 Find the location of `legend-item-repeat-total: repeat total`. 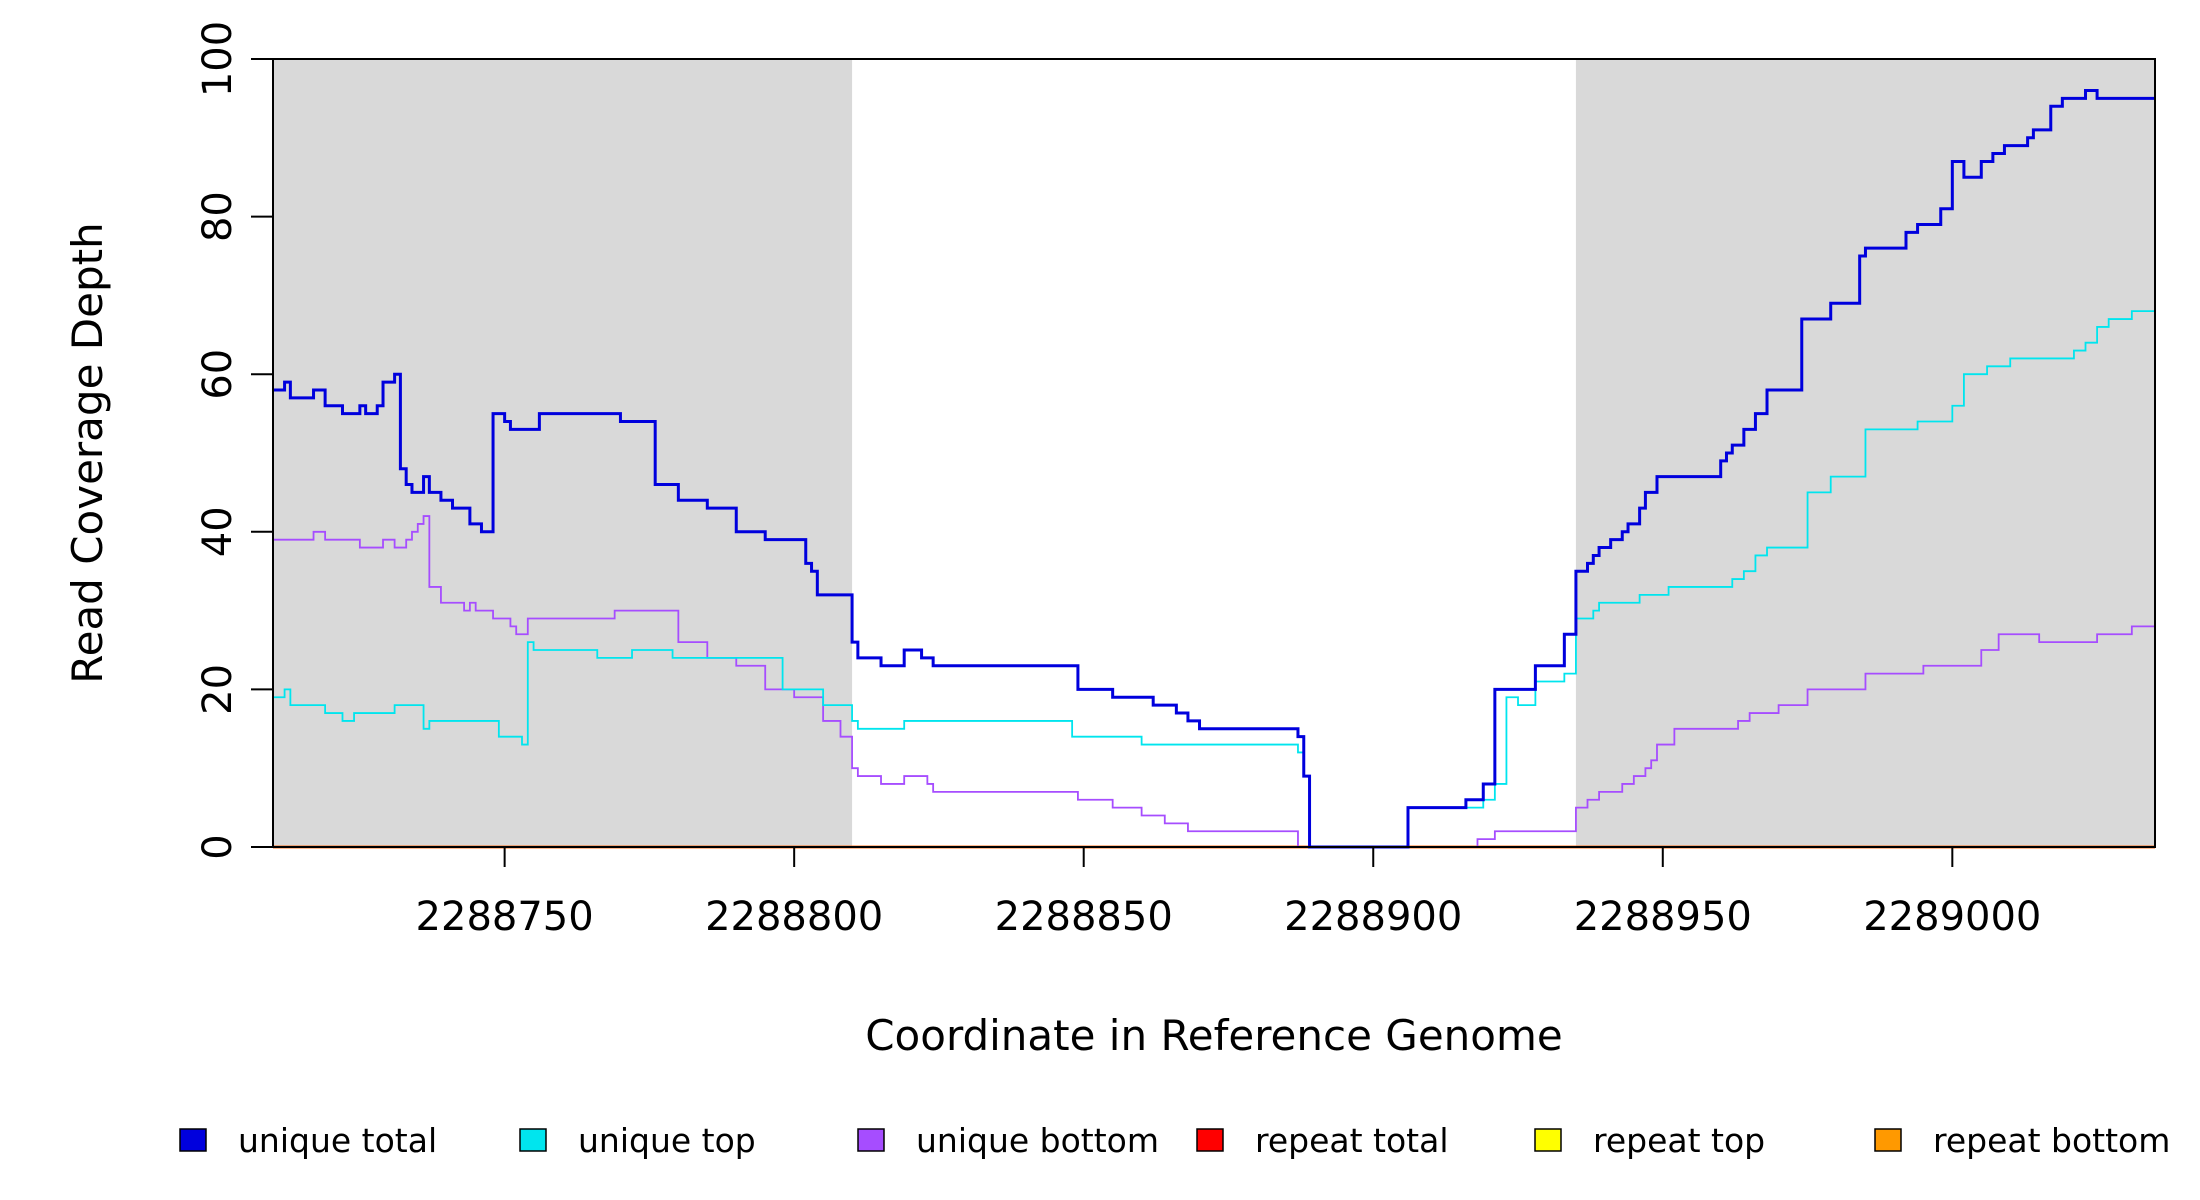

legend-item-repeat-total: repeat total is located at coordinates (1322, 1140).